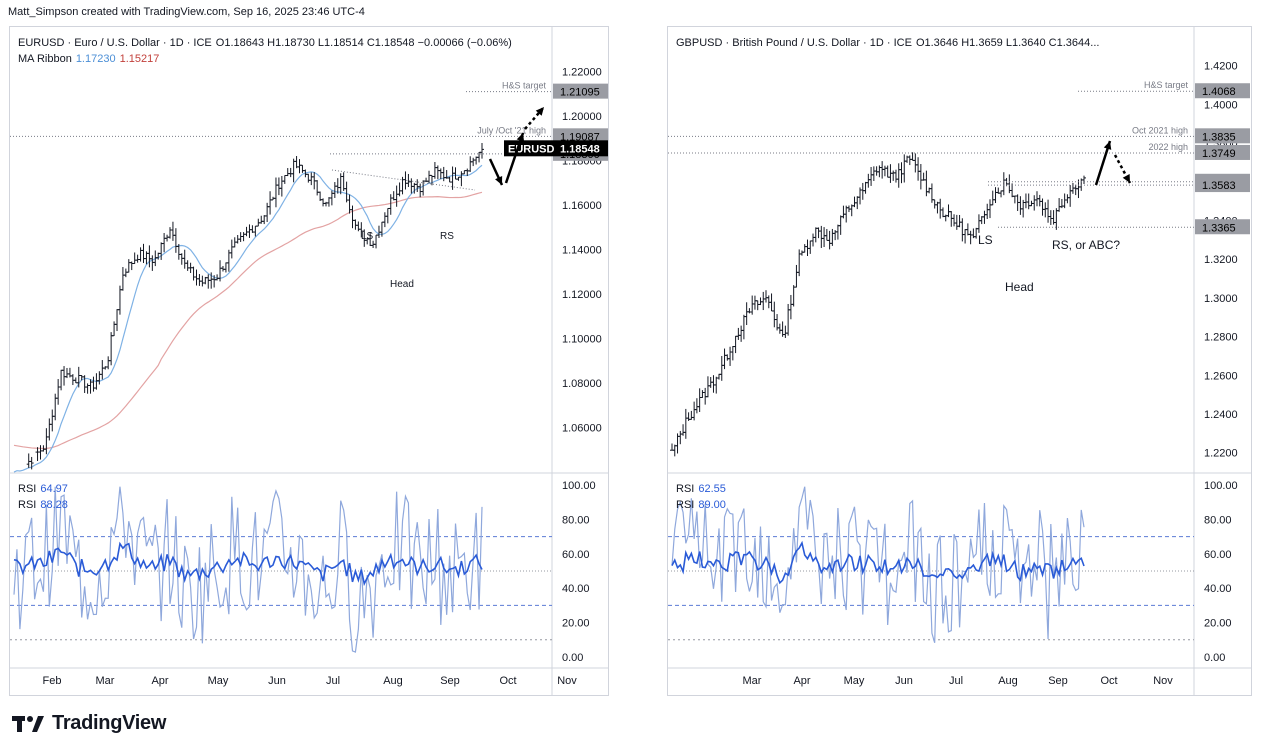  Describe the element at coordinates (28, 723) in the screenshot. I see `tradingview-logo-icon` at that location.